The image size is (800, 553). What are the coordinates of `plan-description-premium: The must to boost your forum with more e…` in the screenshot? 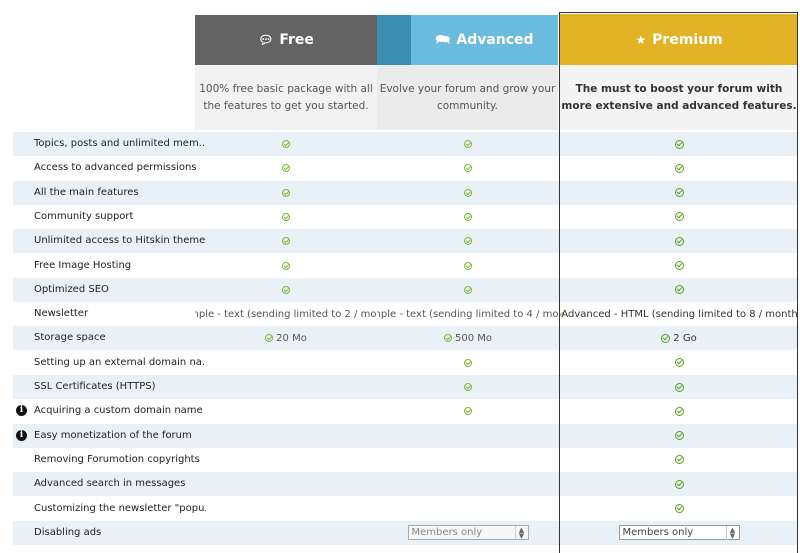 It's located at (679, 97).